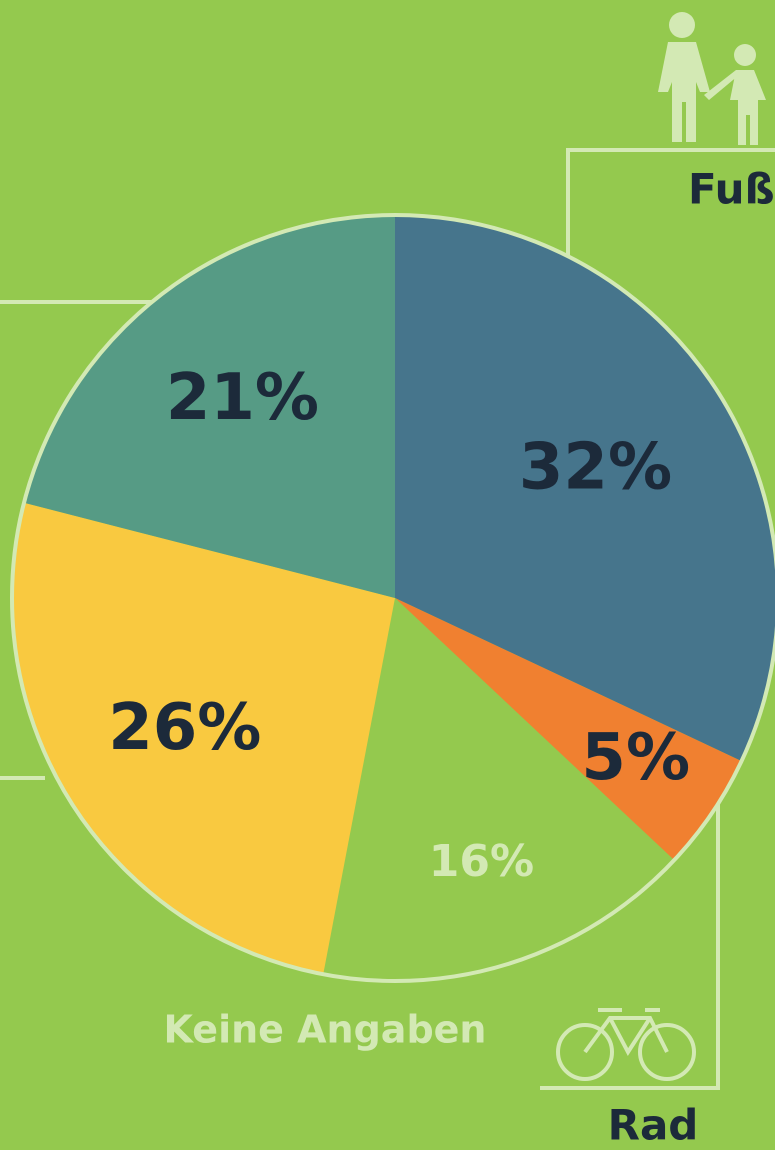 The height and width of the screenshot is (1150, 775). I want to click on people-icon, so click(712, 78).